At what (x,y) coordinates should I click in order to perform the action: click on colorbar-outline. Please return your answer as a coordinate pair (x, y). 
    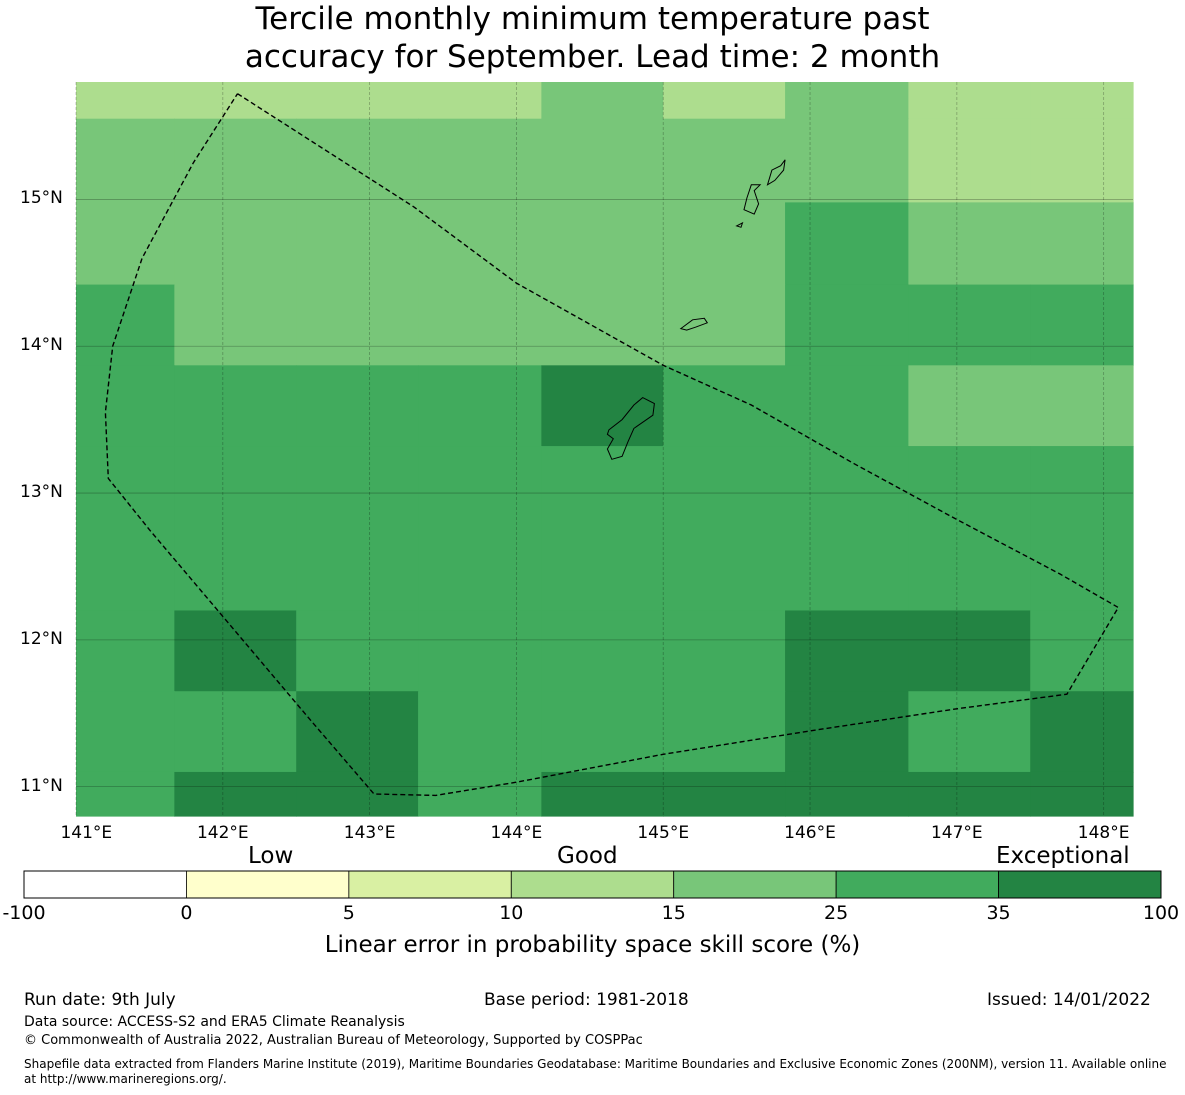
    Looking at the image, I should click on (592, 884).